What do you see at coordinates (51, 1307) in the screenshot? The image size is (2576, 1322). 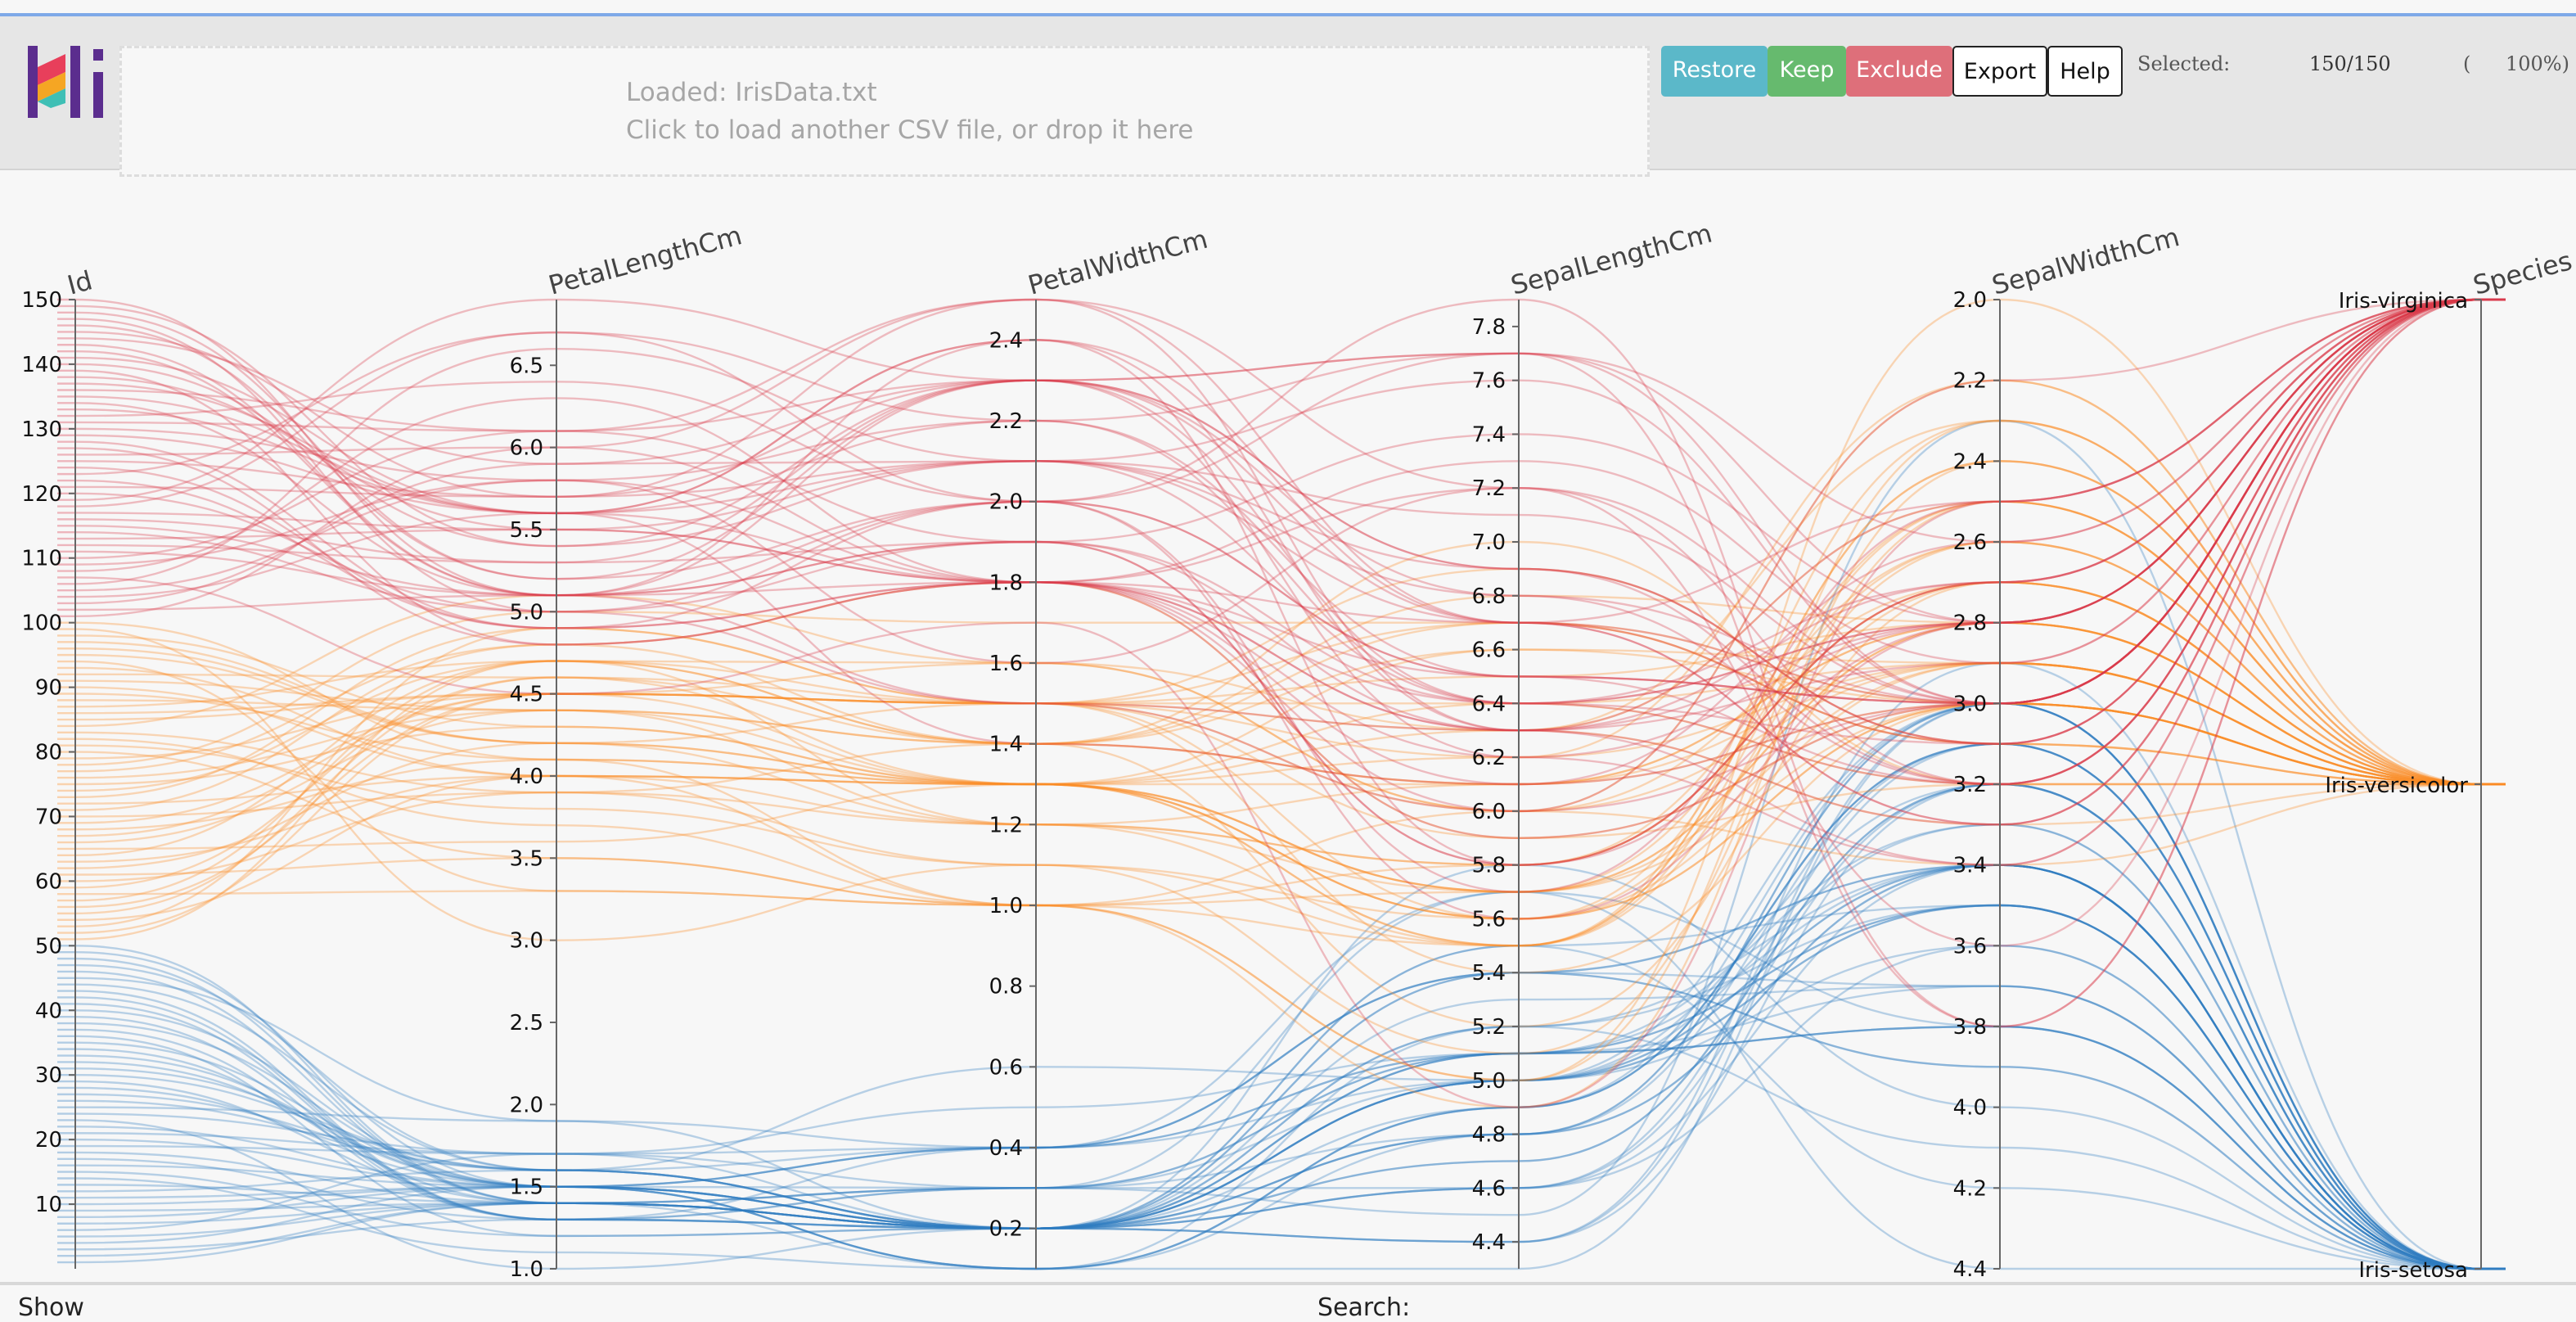 I see `show-label: Show` at bounding box center [51, 1307].